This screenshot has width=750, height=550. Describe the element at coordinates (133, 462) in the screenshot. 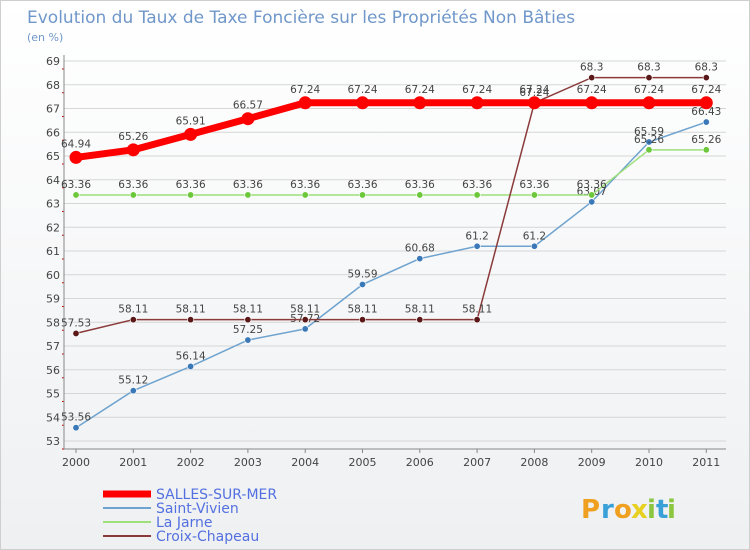

I see `x-tick-label: 2001` at that location.